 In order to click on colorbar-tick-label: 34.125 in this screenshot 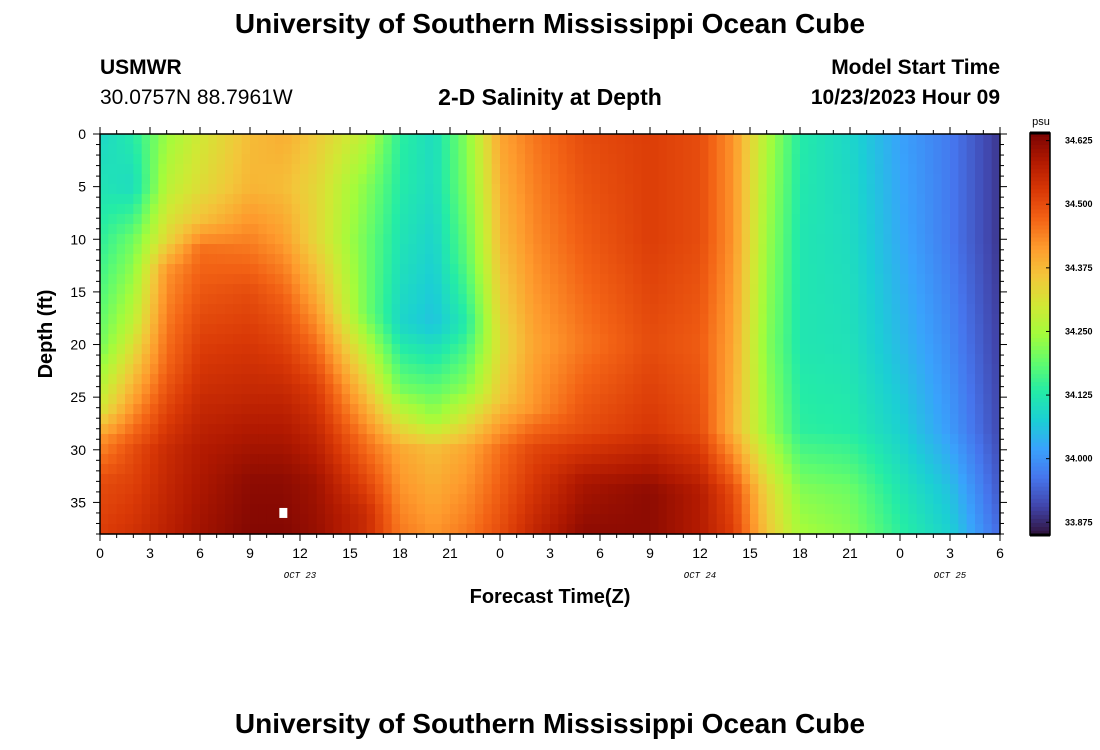, I will do `click(1079, 395)`.